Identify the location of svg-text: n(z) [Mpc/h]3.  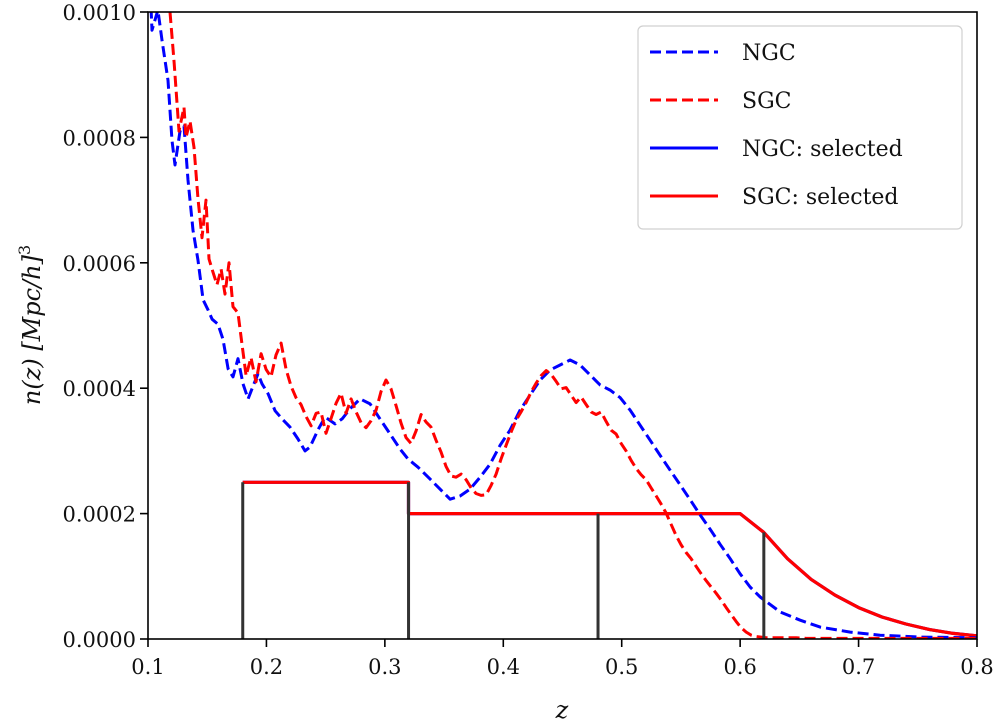
(30, 325).